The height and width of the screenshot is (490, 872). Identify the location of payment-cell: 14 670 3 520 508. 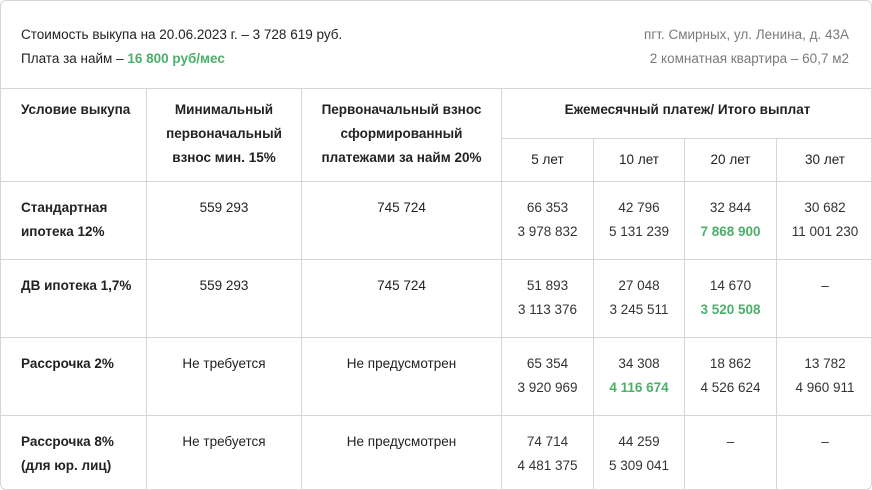
(730, 298).